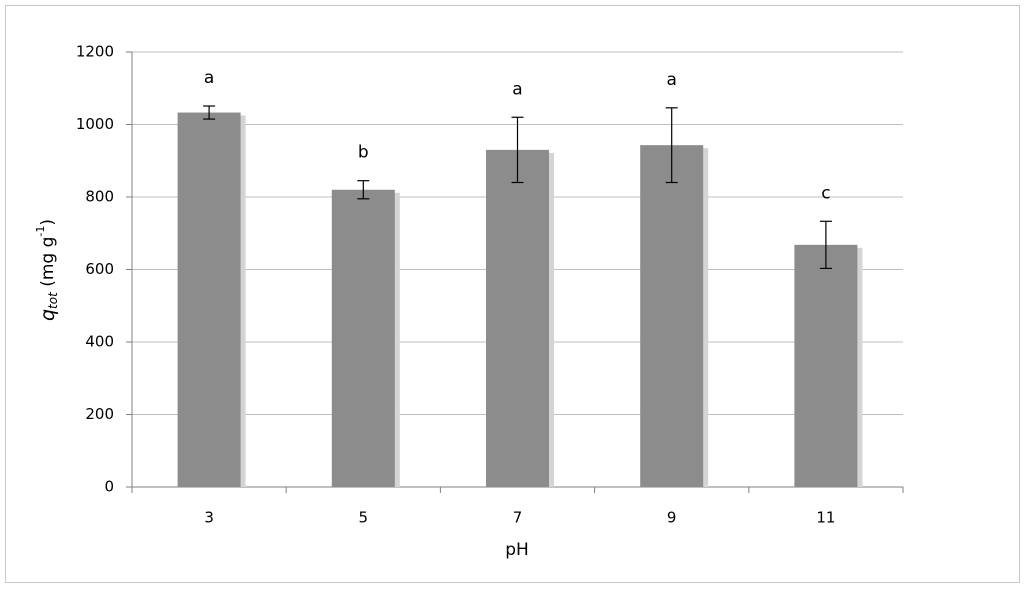 The height and width of the screenshot is (589, 1024). What do you see at coordinates (48, 315) in the screenshot?
I see `y-title-symbol: q` at bounding box center [48, 315].